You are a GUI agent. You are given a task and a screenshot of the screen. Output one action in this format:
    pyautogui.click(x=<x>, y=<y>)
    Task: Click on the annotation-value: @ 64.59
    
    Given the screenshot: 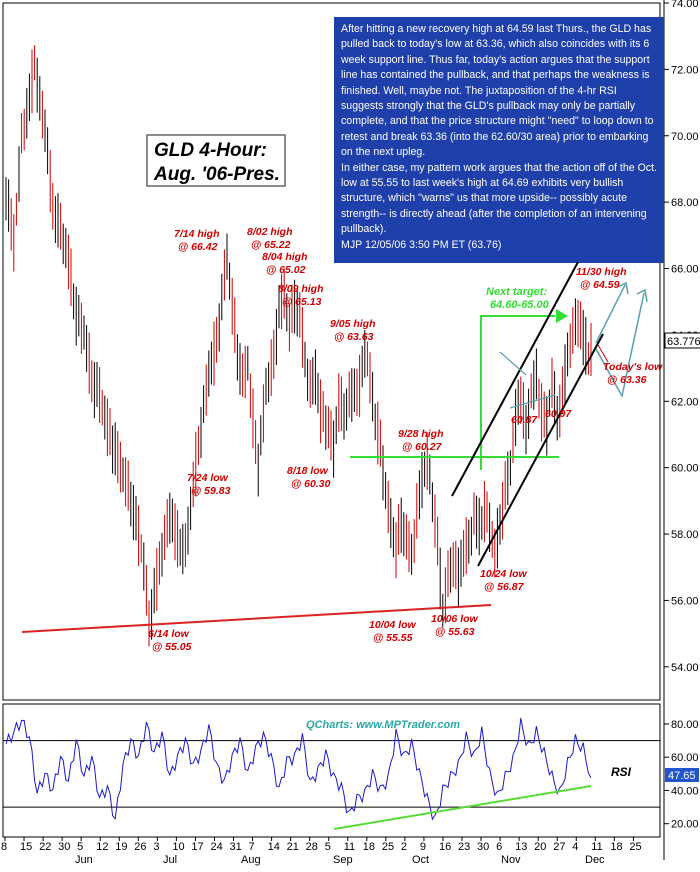 What is the action you would take?
    pyautogui.click(x=600, y=285)
    